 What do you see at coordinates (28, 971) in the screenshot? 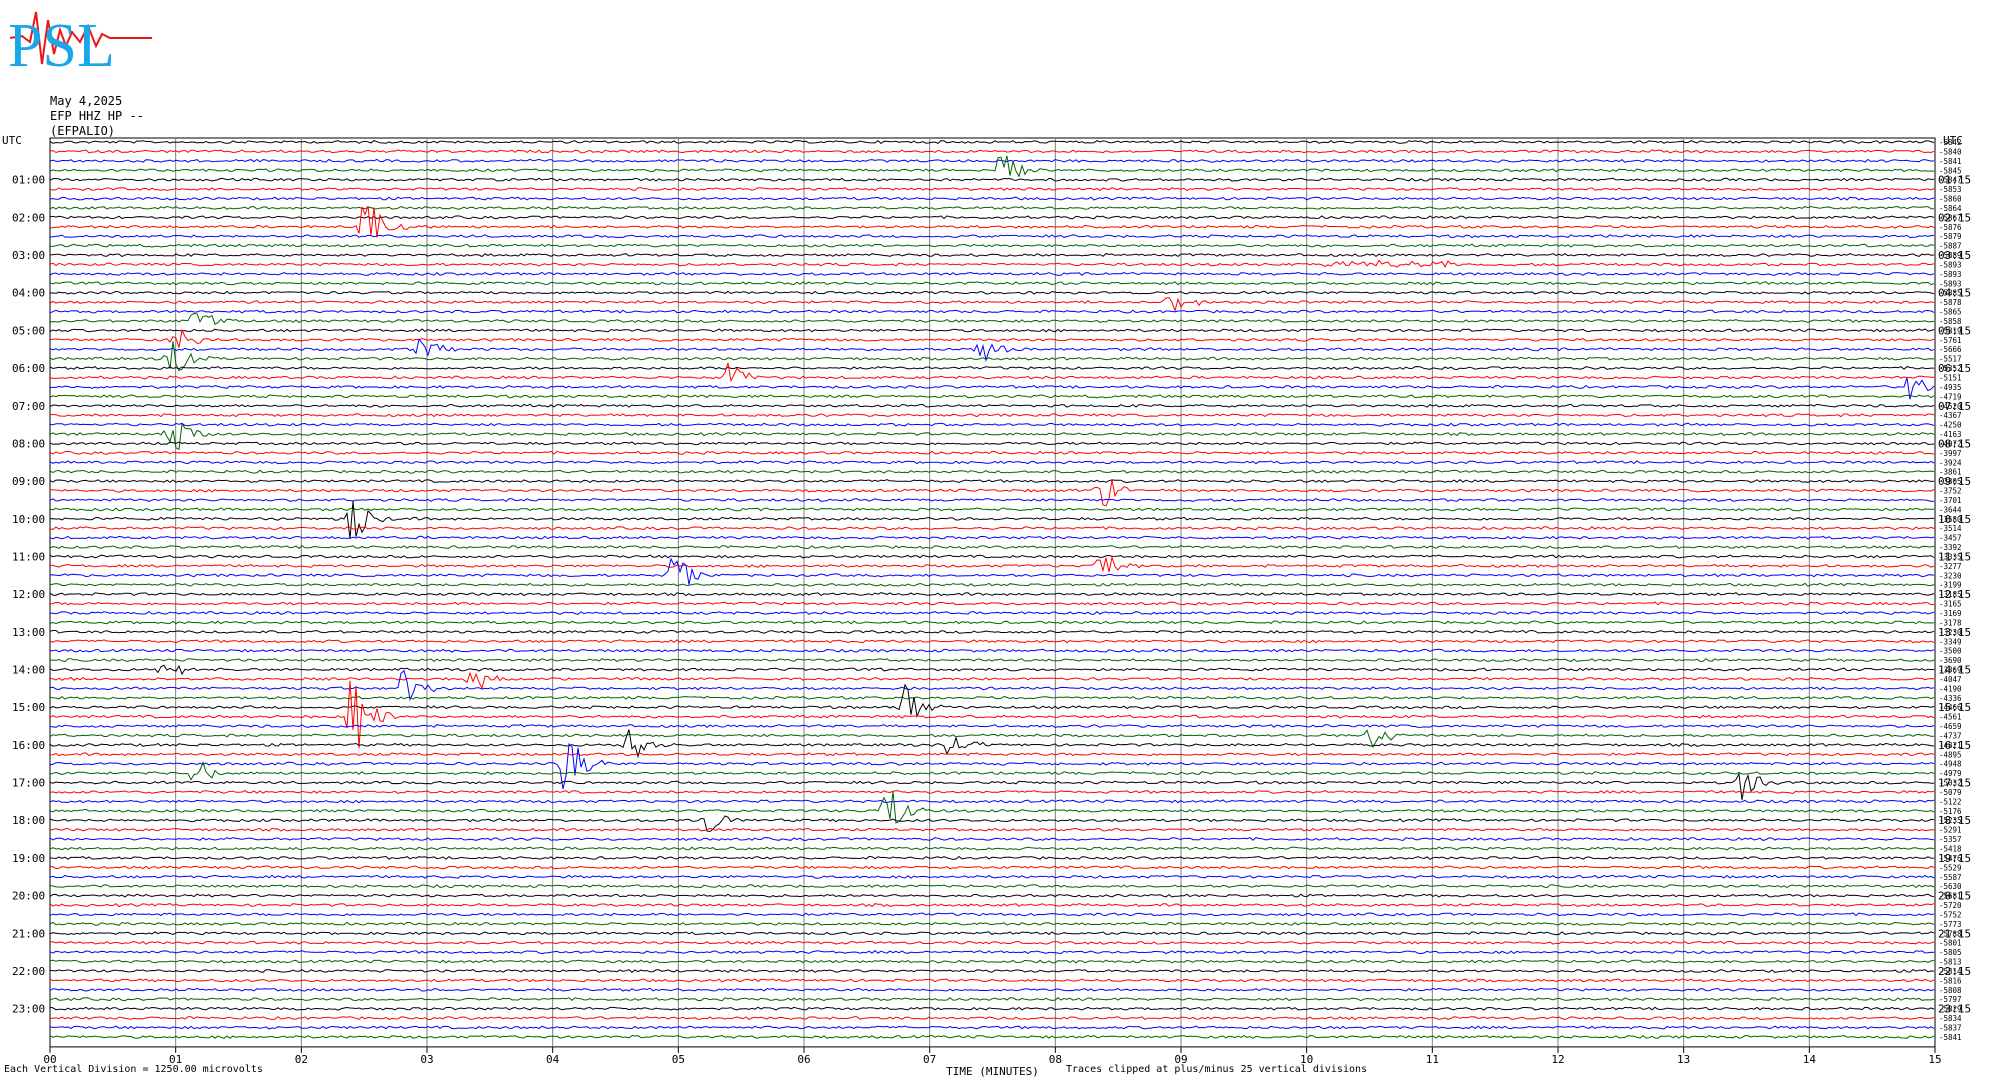
I see `hour-label-left: 22:00` at bounding box center [28, 971].